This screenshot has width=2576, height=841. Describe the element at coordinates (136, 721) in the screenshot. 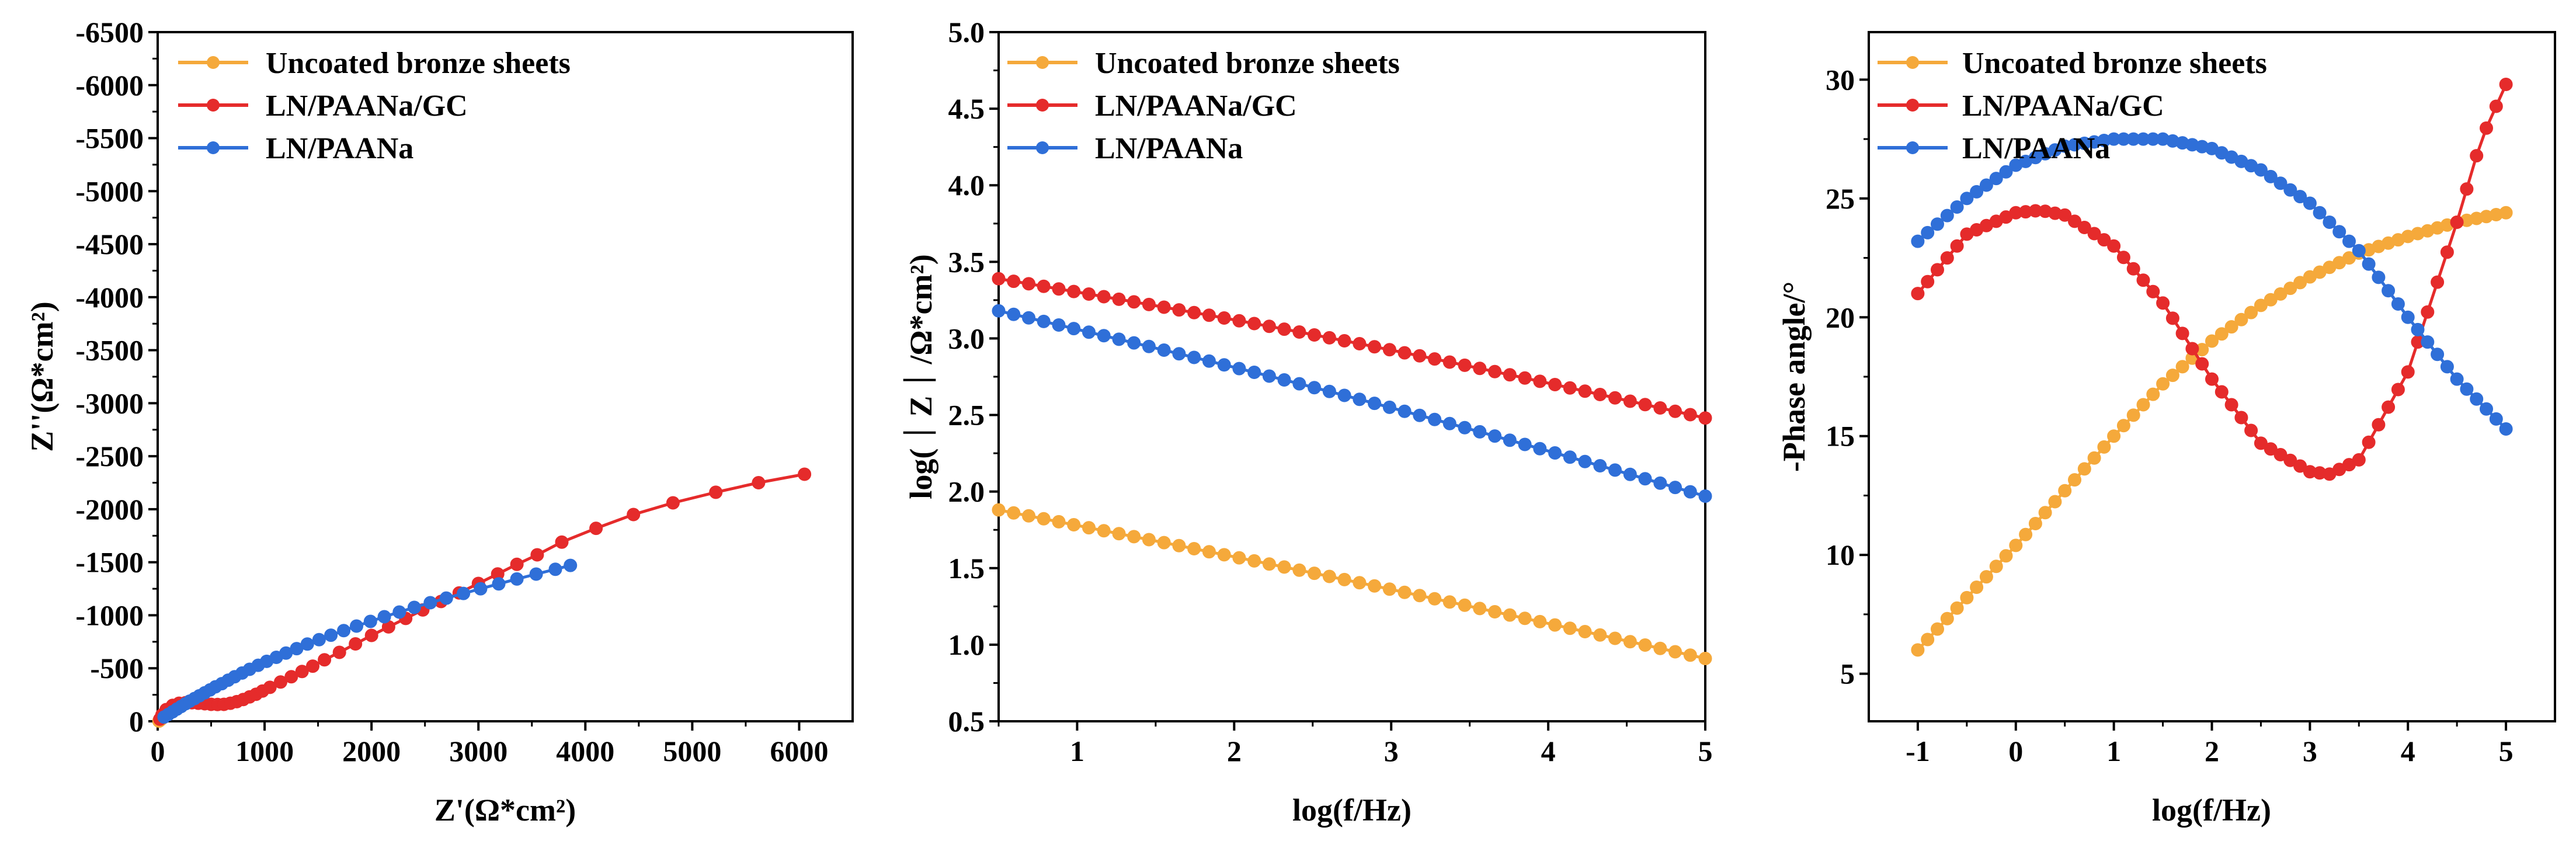

I see `y-tick-label: 0` at that location.